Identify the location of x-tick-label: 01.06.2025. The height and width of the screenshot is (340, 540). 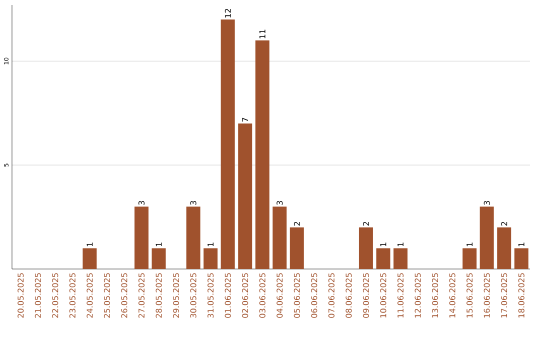
(227, 295).